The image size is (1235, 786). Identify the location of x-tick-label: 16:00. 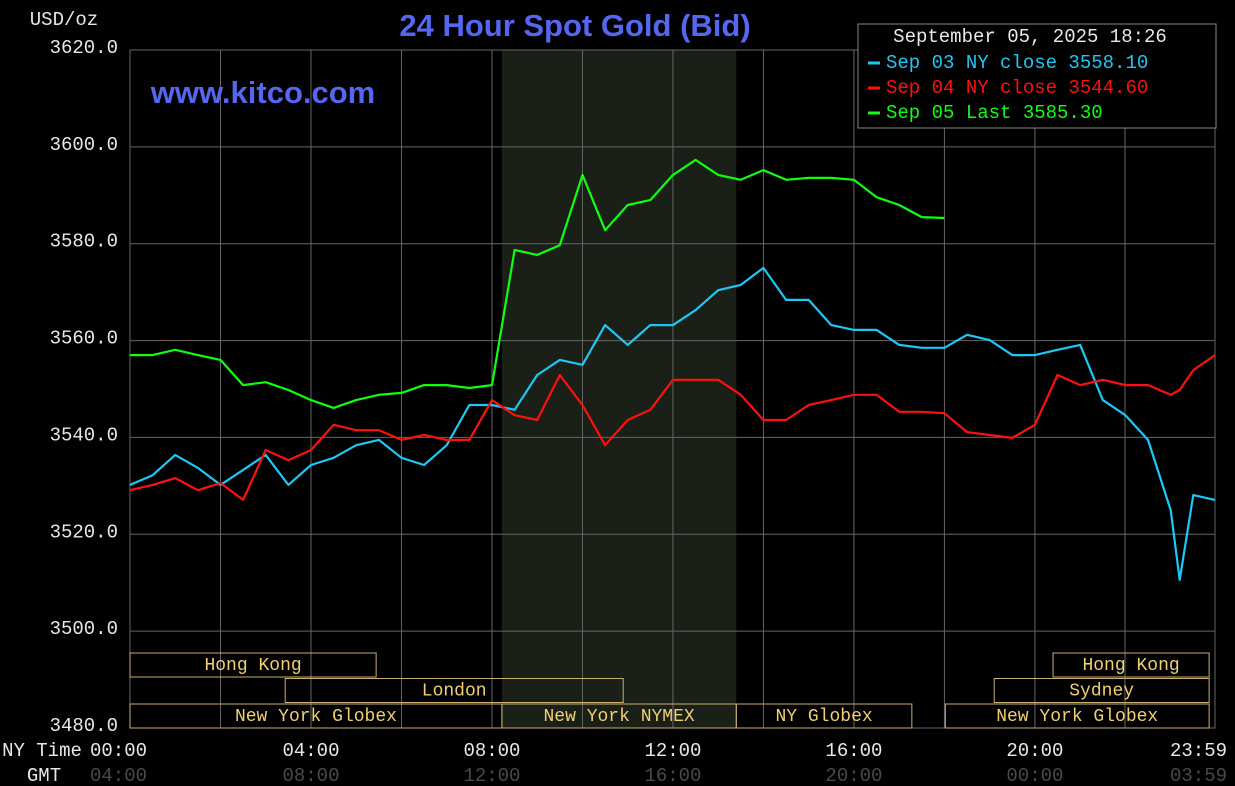
(853, 751).